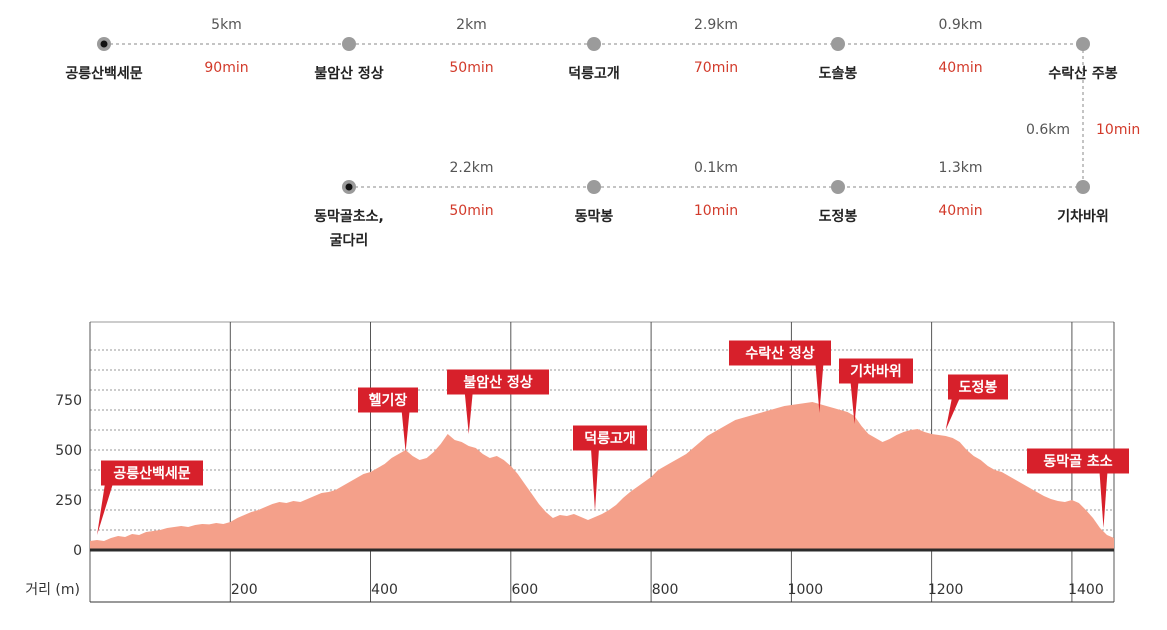  What do you see at coordinates (68, 501) in the screenshot?
I see `y-tick-label: 250` at bounding box center [68, 501].